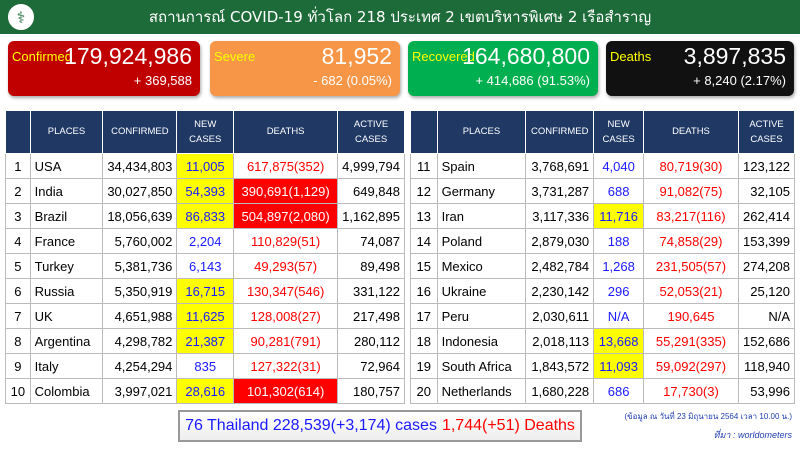 The height and width of the screenshot is (450, 800). Describe the element at coordinates (371, 316) in the screenshot. I see `active-cases: 217,498` at that location.